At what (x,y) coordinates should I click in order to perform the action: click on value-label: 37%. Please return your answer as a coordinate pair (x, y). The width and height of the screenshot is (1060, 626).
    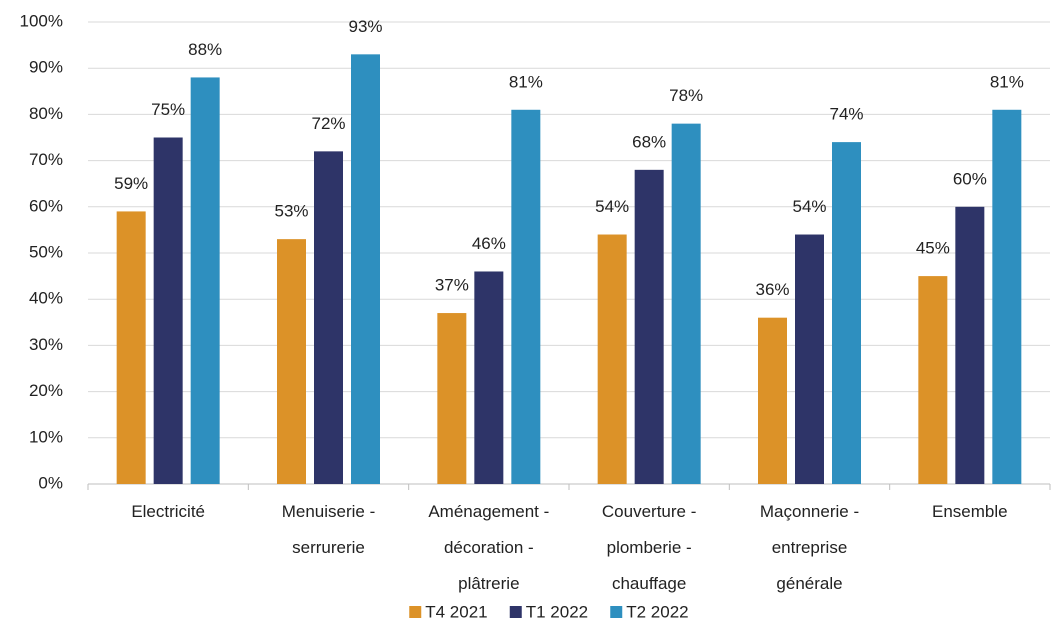
    Looking at the image, I should click on (452, 285).